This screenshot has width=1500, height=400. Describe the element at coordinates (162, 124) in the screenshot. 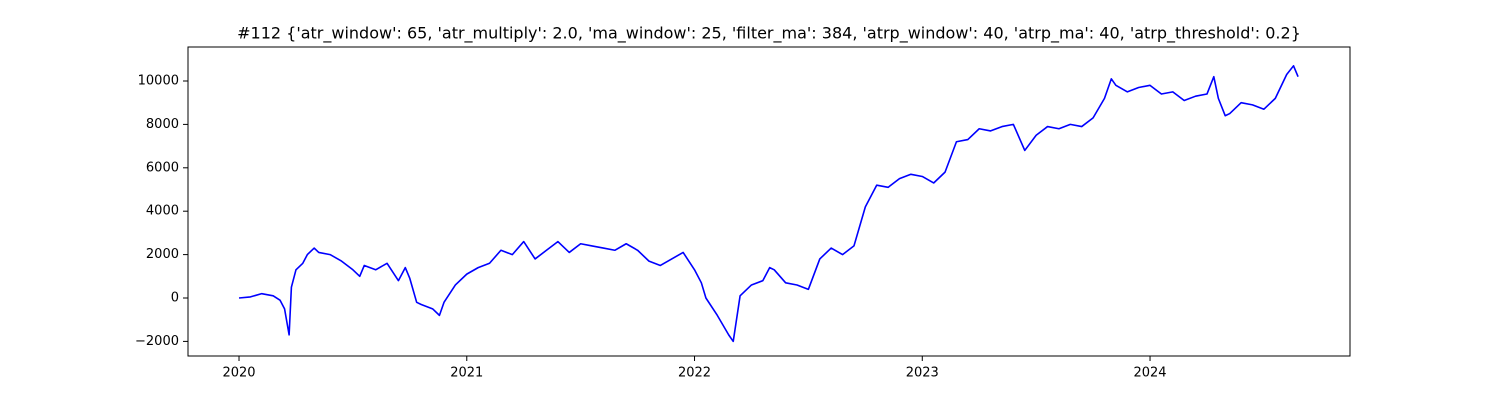

I see `y-tick-label: 8000` at that location.